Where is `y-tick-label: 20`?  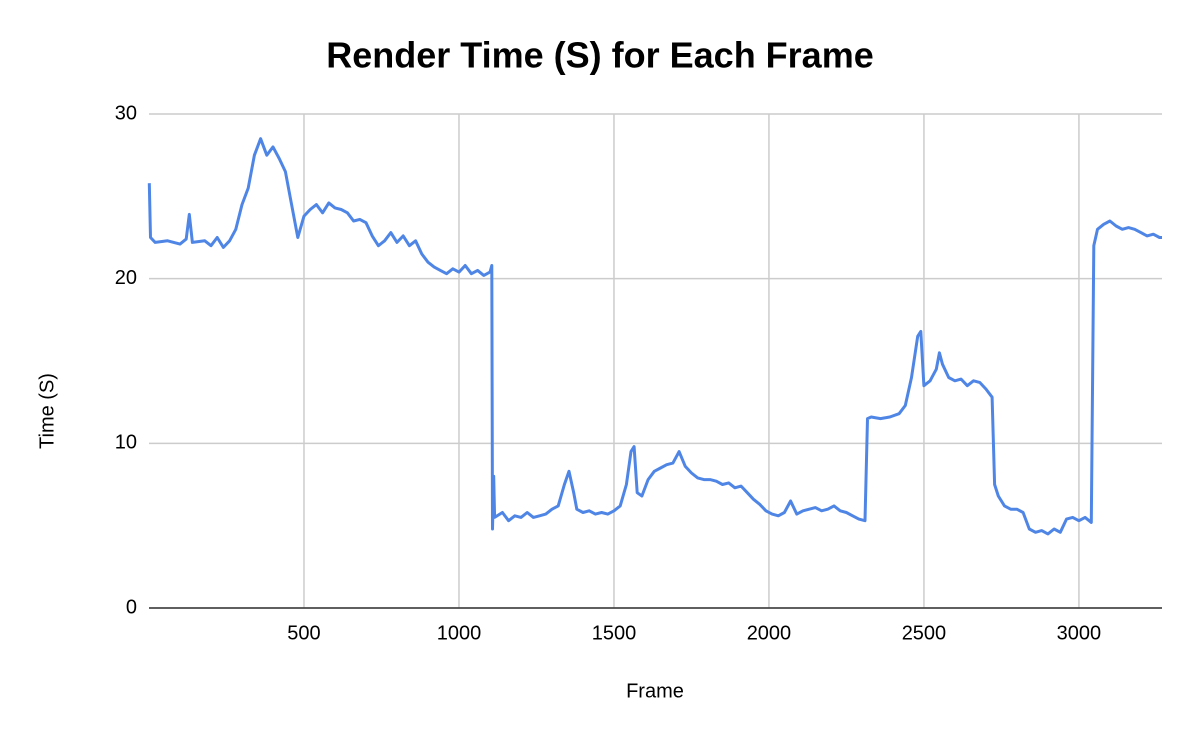
y-tick-label: 20 is located at coordinates (126, 278).